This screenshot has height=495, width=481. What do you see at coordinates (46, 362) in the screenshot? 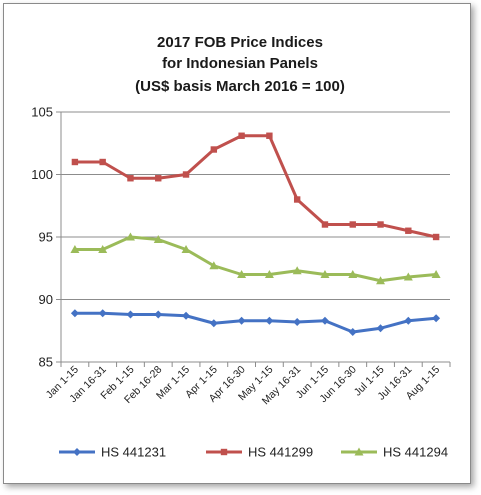
I see `y-tick-label: 85` at bounding box center [46, 362].